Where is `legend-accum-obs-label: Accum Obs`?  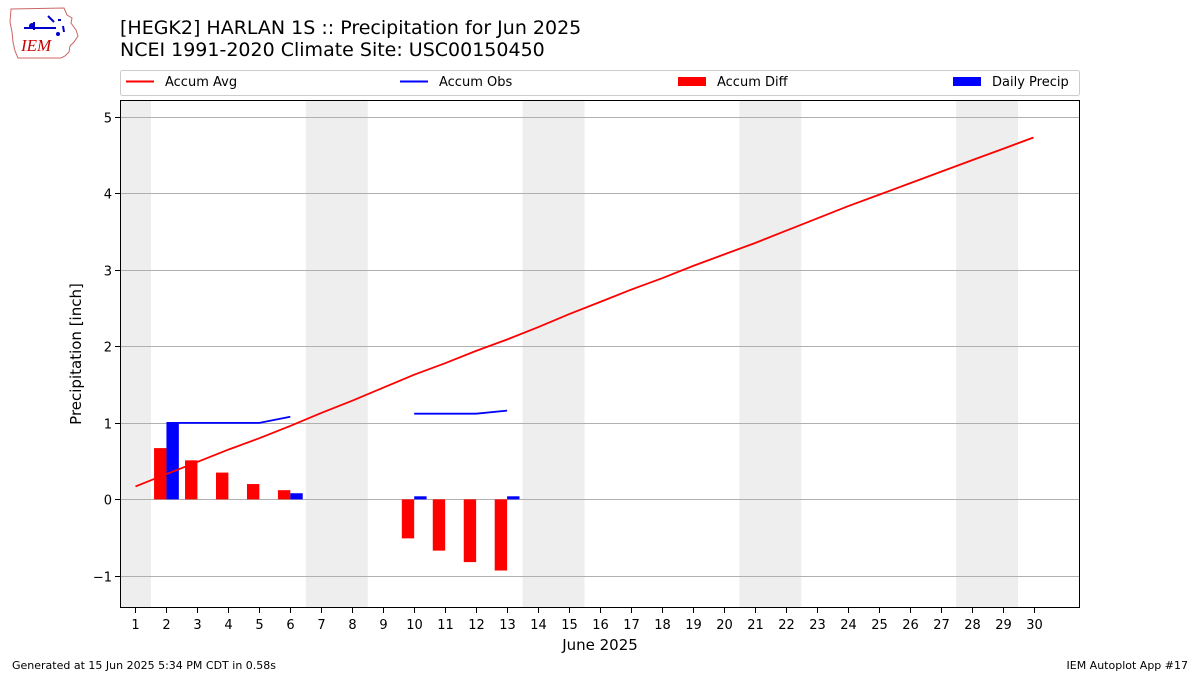 legend-accum-obs-label: Accum Obs is located at coordinates (475, 82).